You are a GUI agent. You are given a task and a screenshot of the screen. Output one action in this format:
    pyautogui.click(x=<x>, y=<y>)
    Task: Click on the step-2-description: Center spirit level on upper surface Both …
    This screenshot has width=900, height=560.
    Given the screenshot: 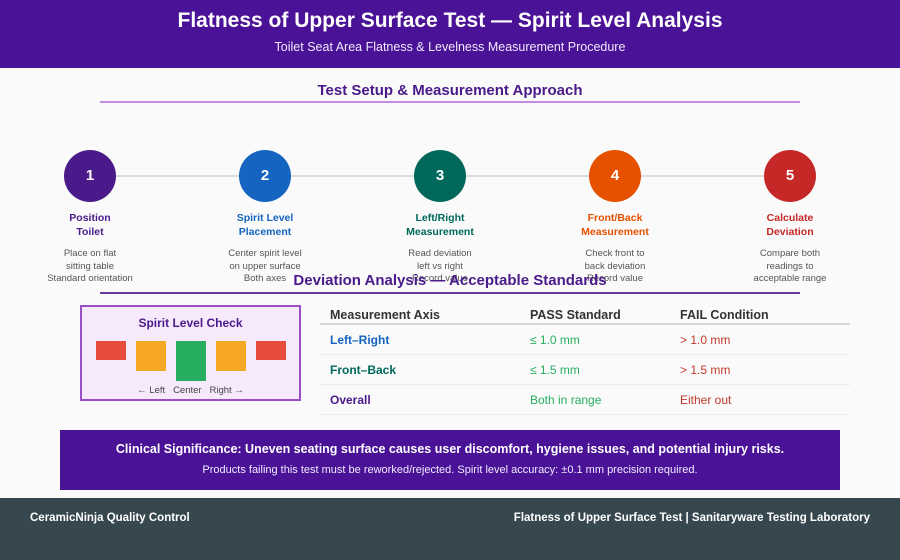 What is the action you would take?
    pyautogui.click(x=265, y=266)
    